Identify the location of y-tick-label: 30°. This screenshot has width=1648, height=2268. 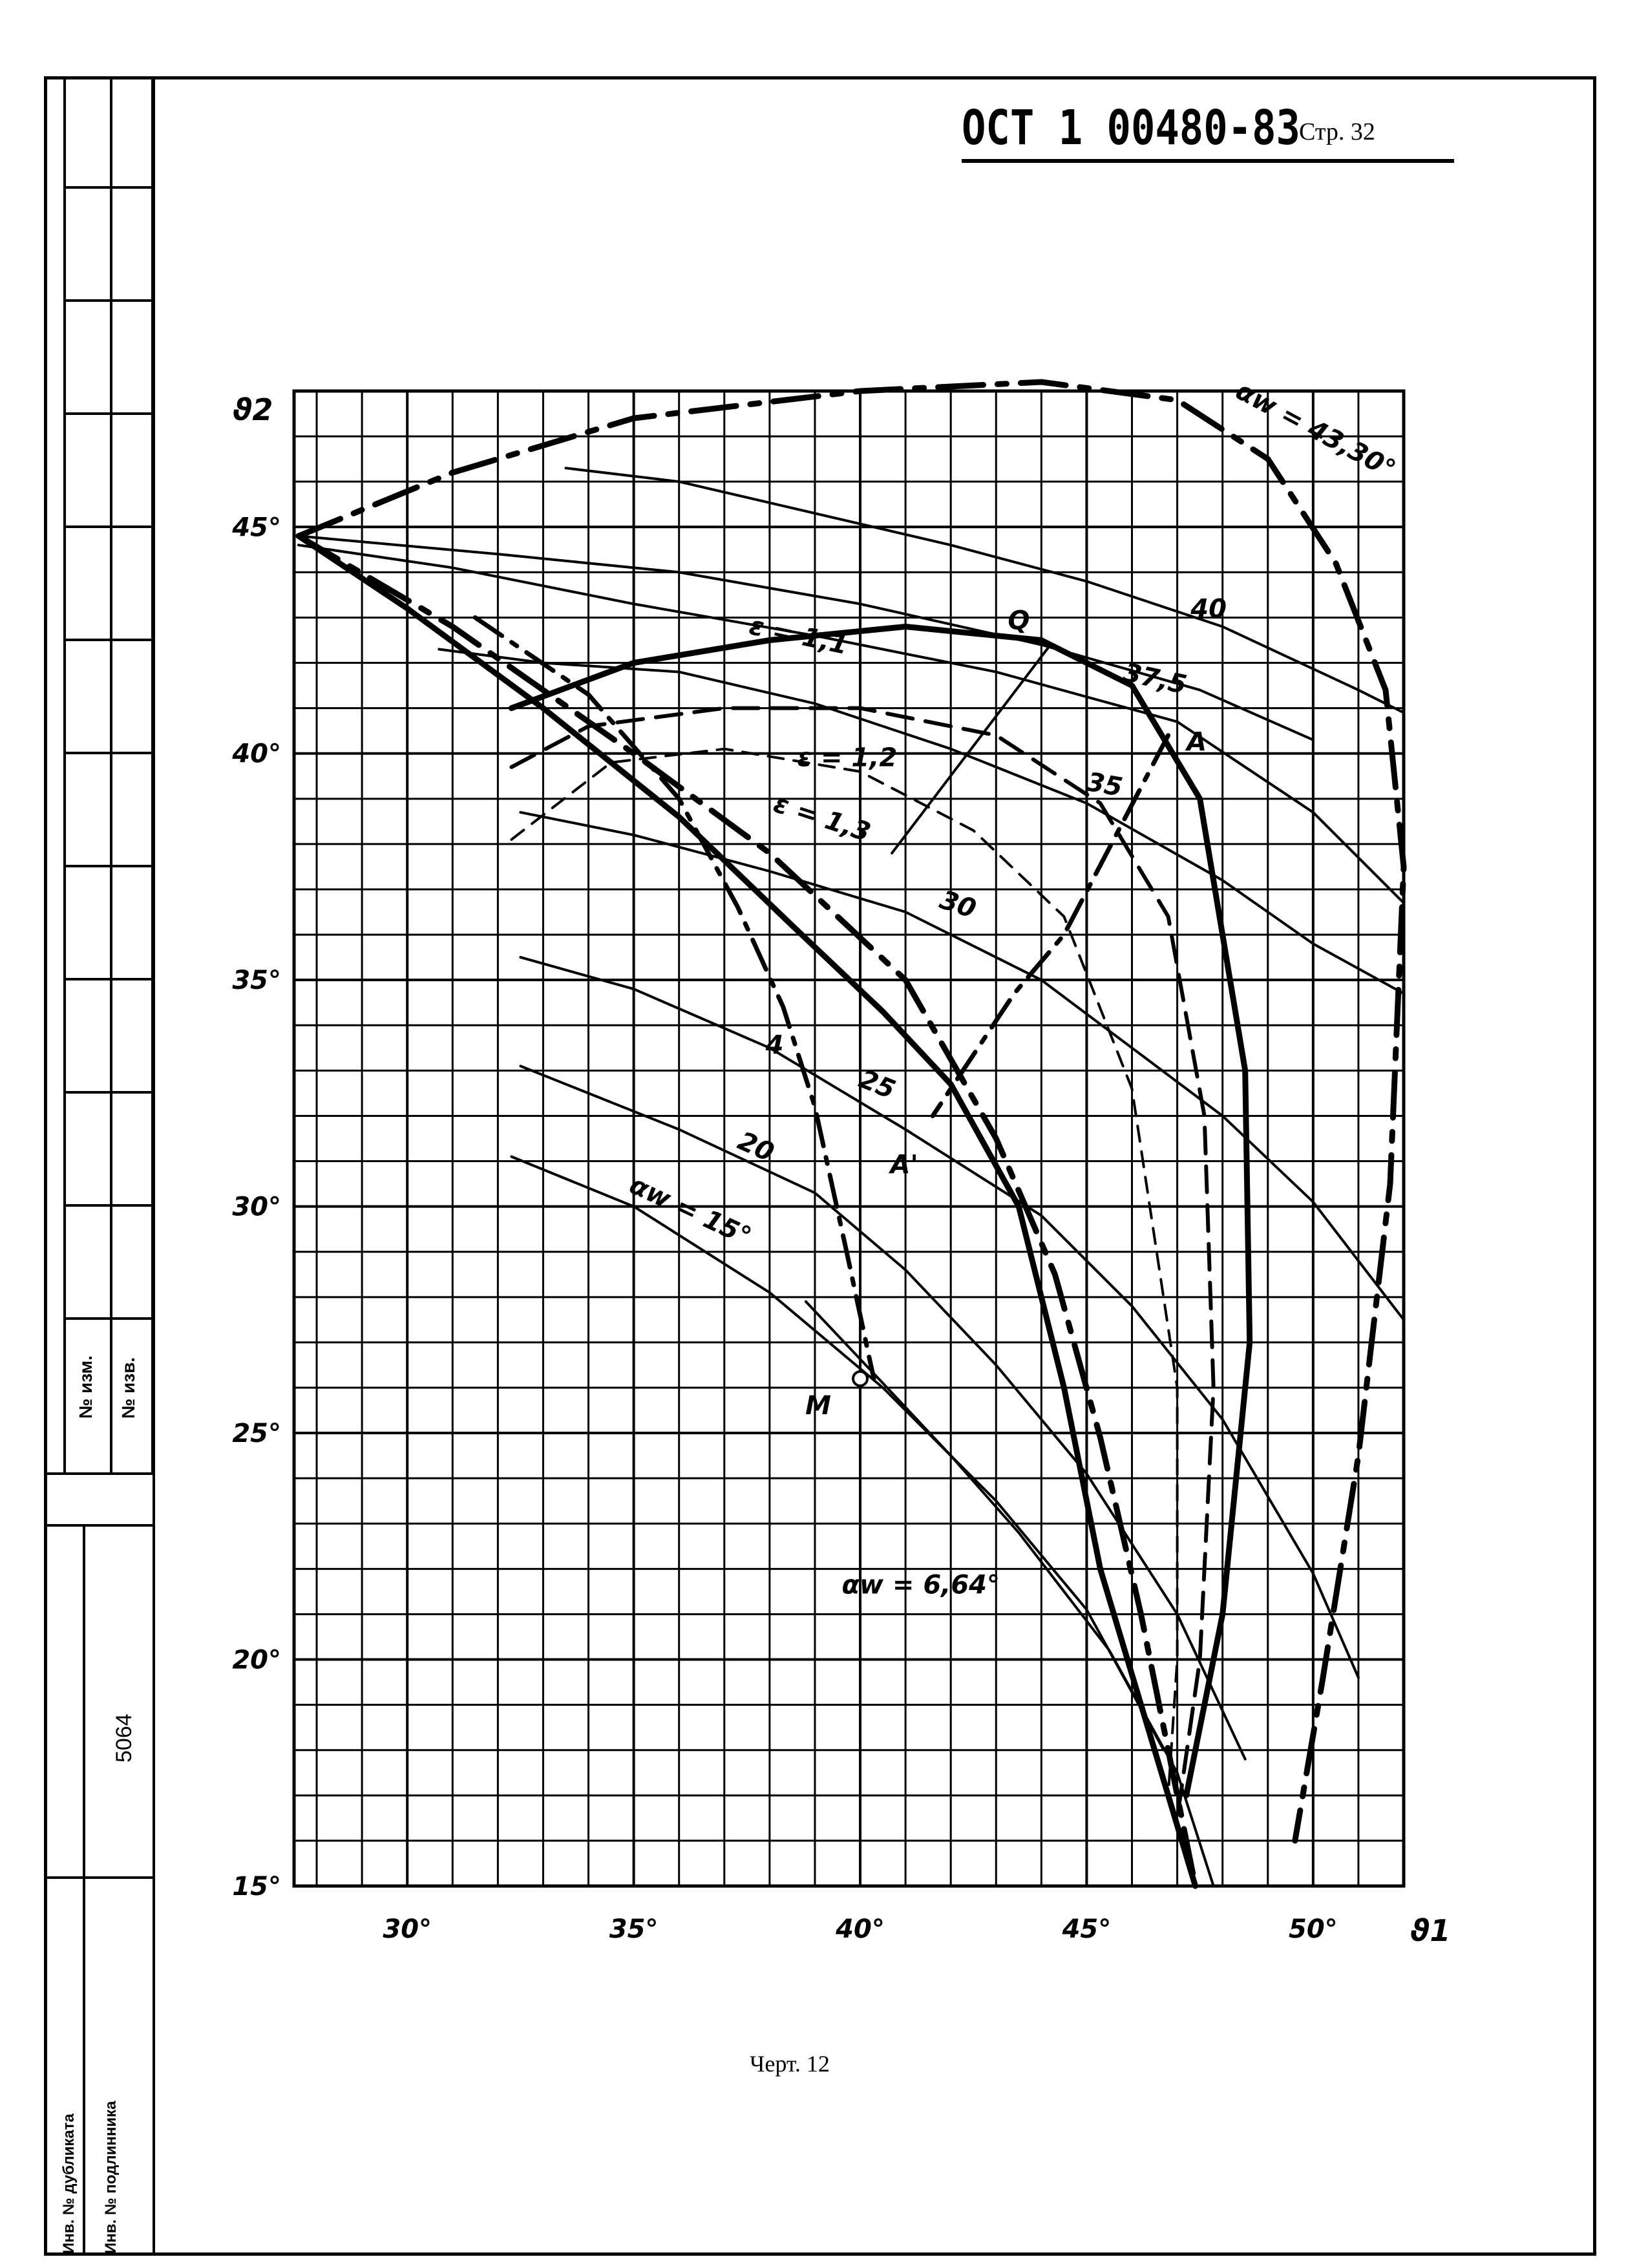
(256, 1207).